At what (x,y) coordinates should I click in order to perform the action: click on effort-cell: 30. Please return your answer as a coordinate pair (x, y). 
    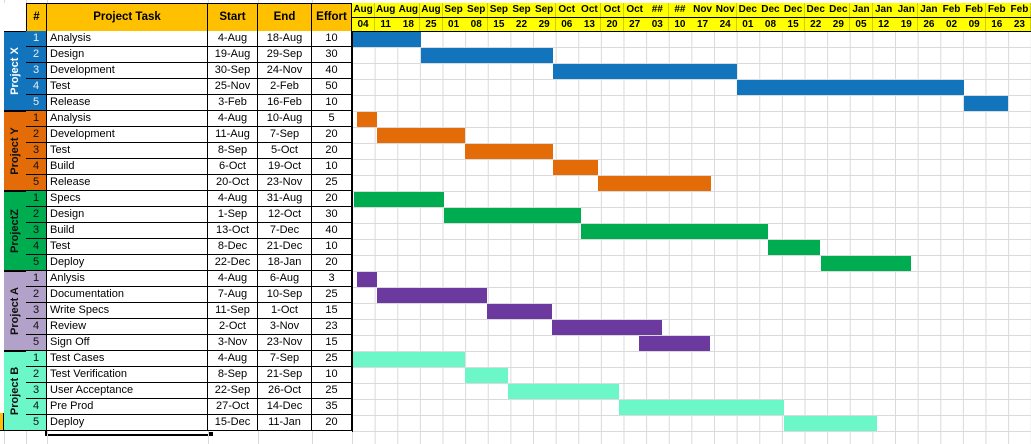
    Looking at the image, I should click on (332, 215).